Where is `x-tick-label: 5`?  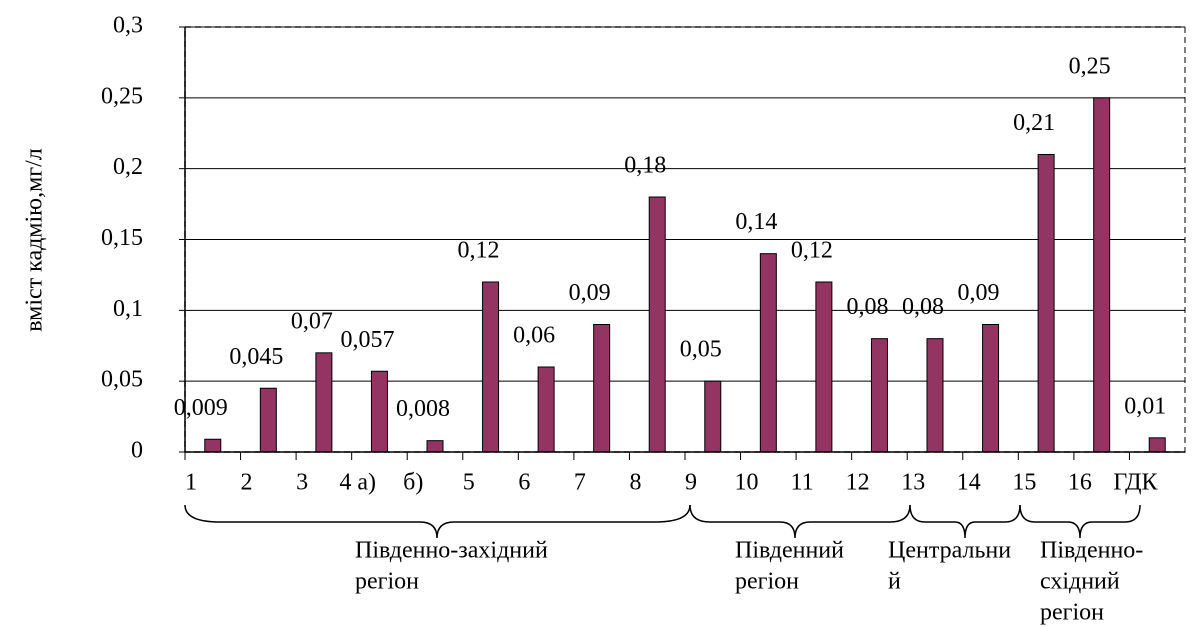 x-tick-label: 5 is located at coordinates (469, 483).